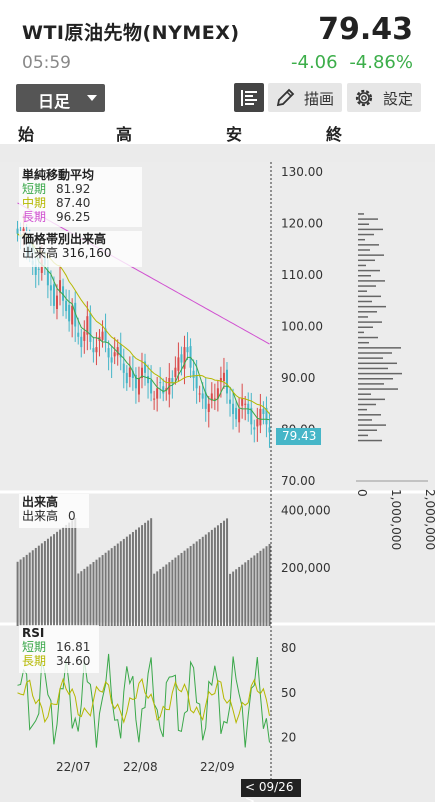  Describe the element at coordinates (298, 481) in the screenshot. I see `price-axis-label: 70.00` at that location.